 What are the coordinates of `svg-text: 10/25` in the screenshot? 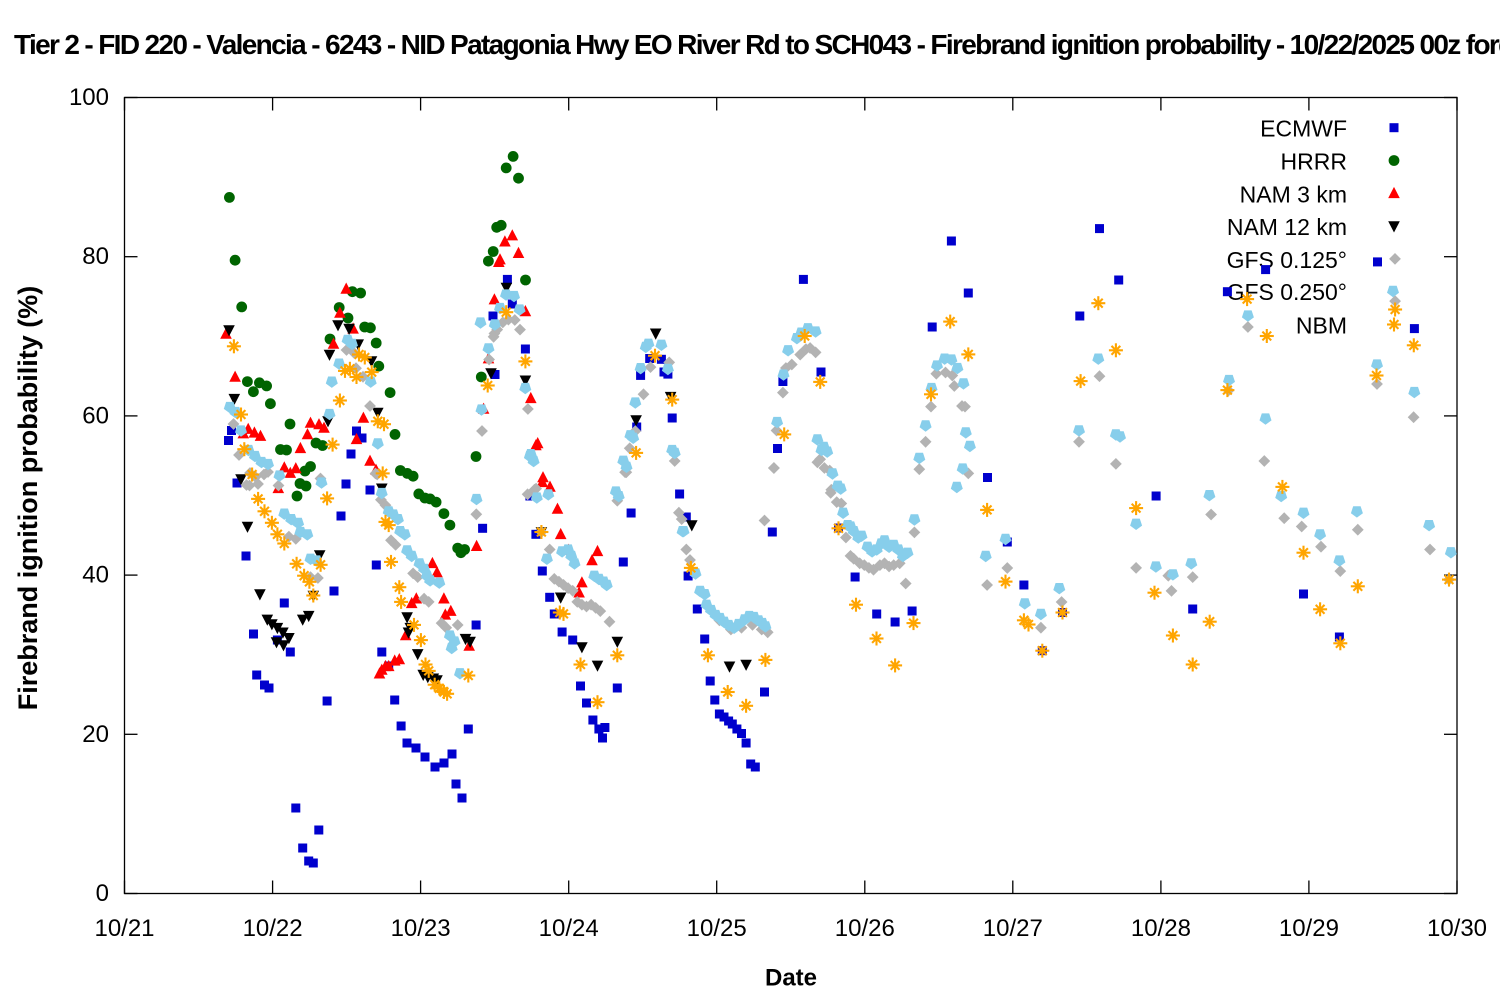 It's located at (717, 928).